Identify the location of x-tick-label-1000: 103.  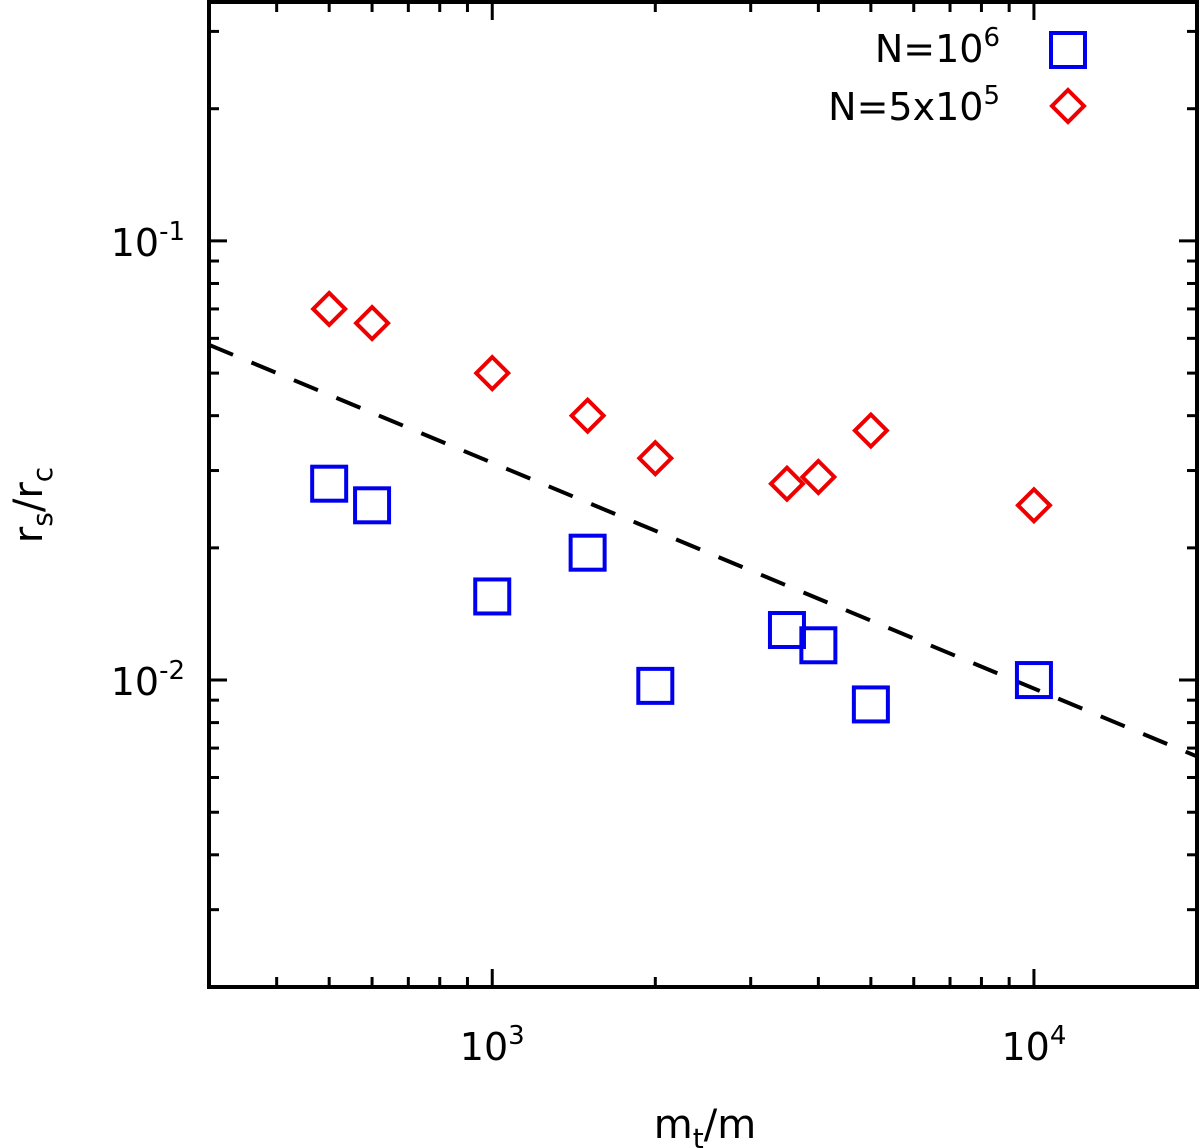
(492, 1045).